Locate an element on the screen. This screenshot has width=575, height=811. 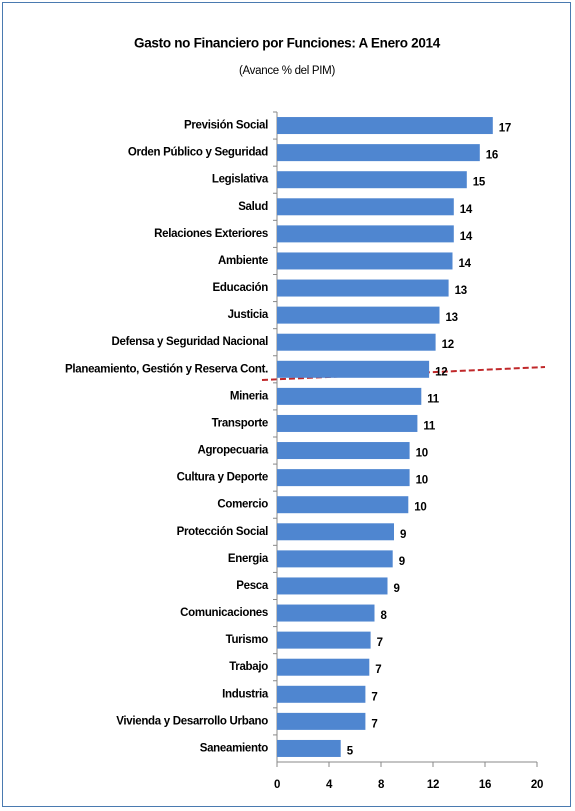
x-tick-label: 0 is located at coordinates (277, 785).